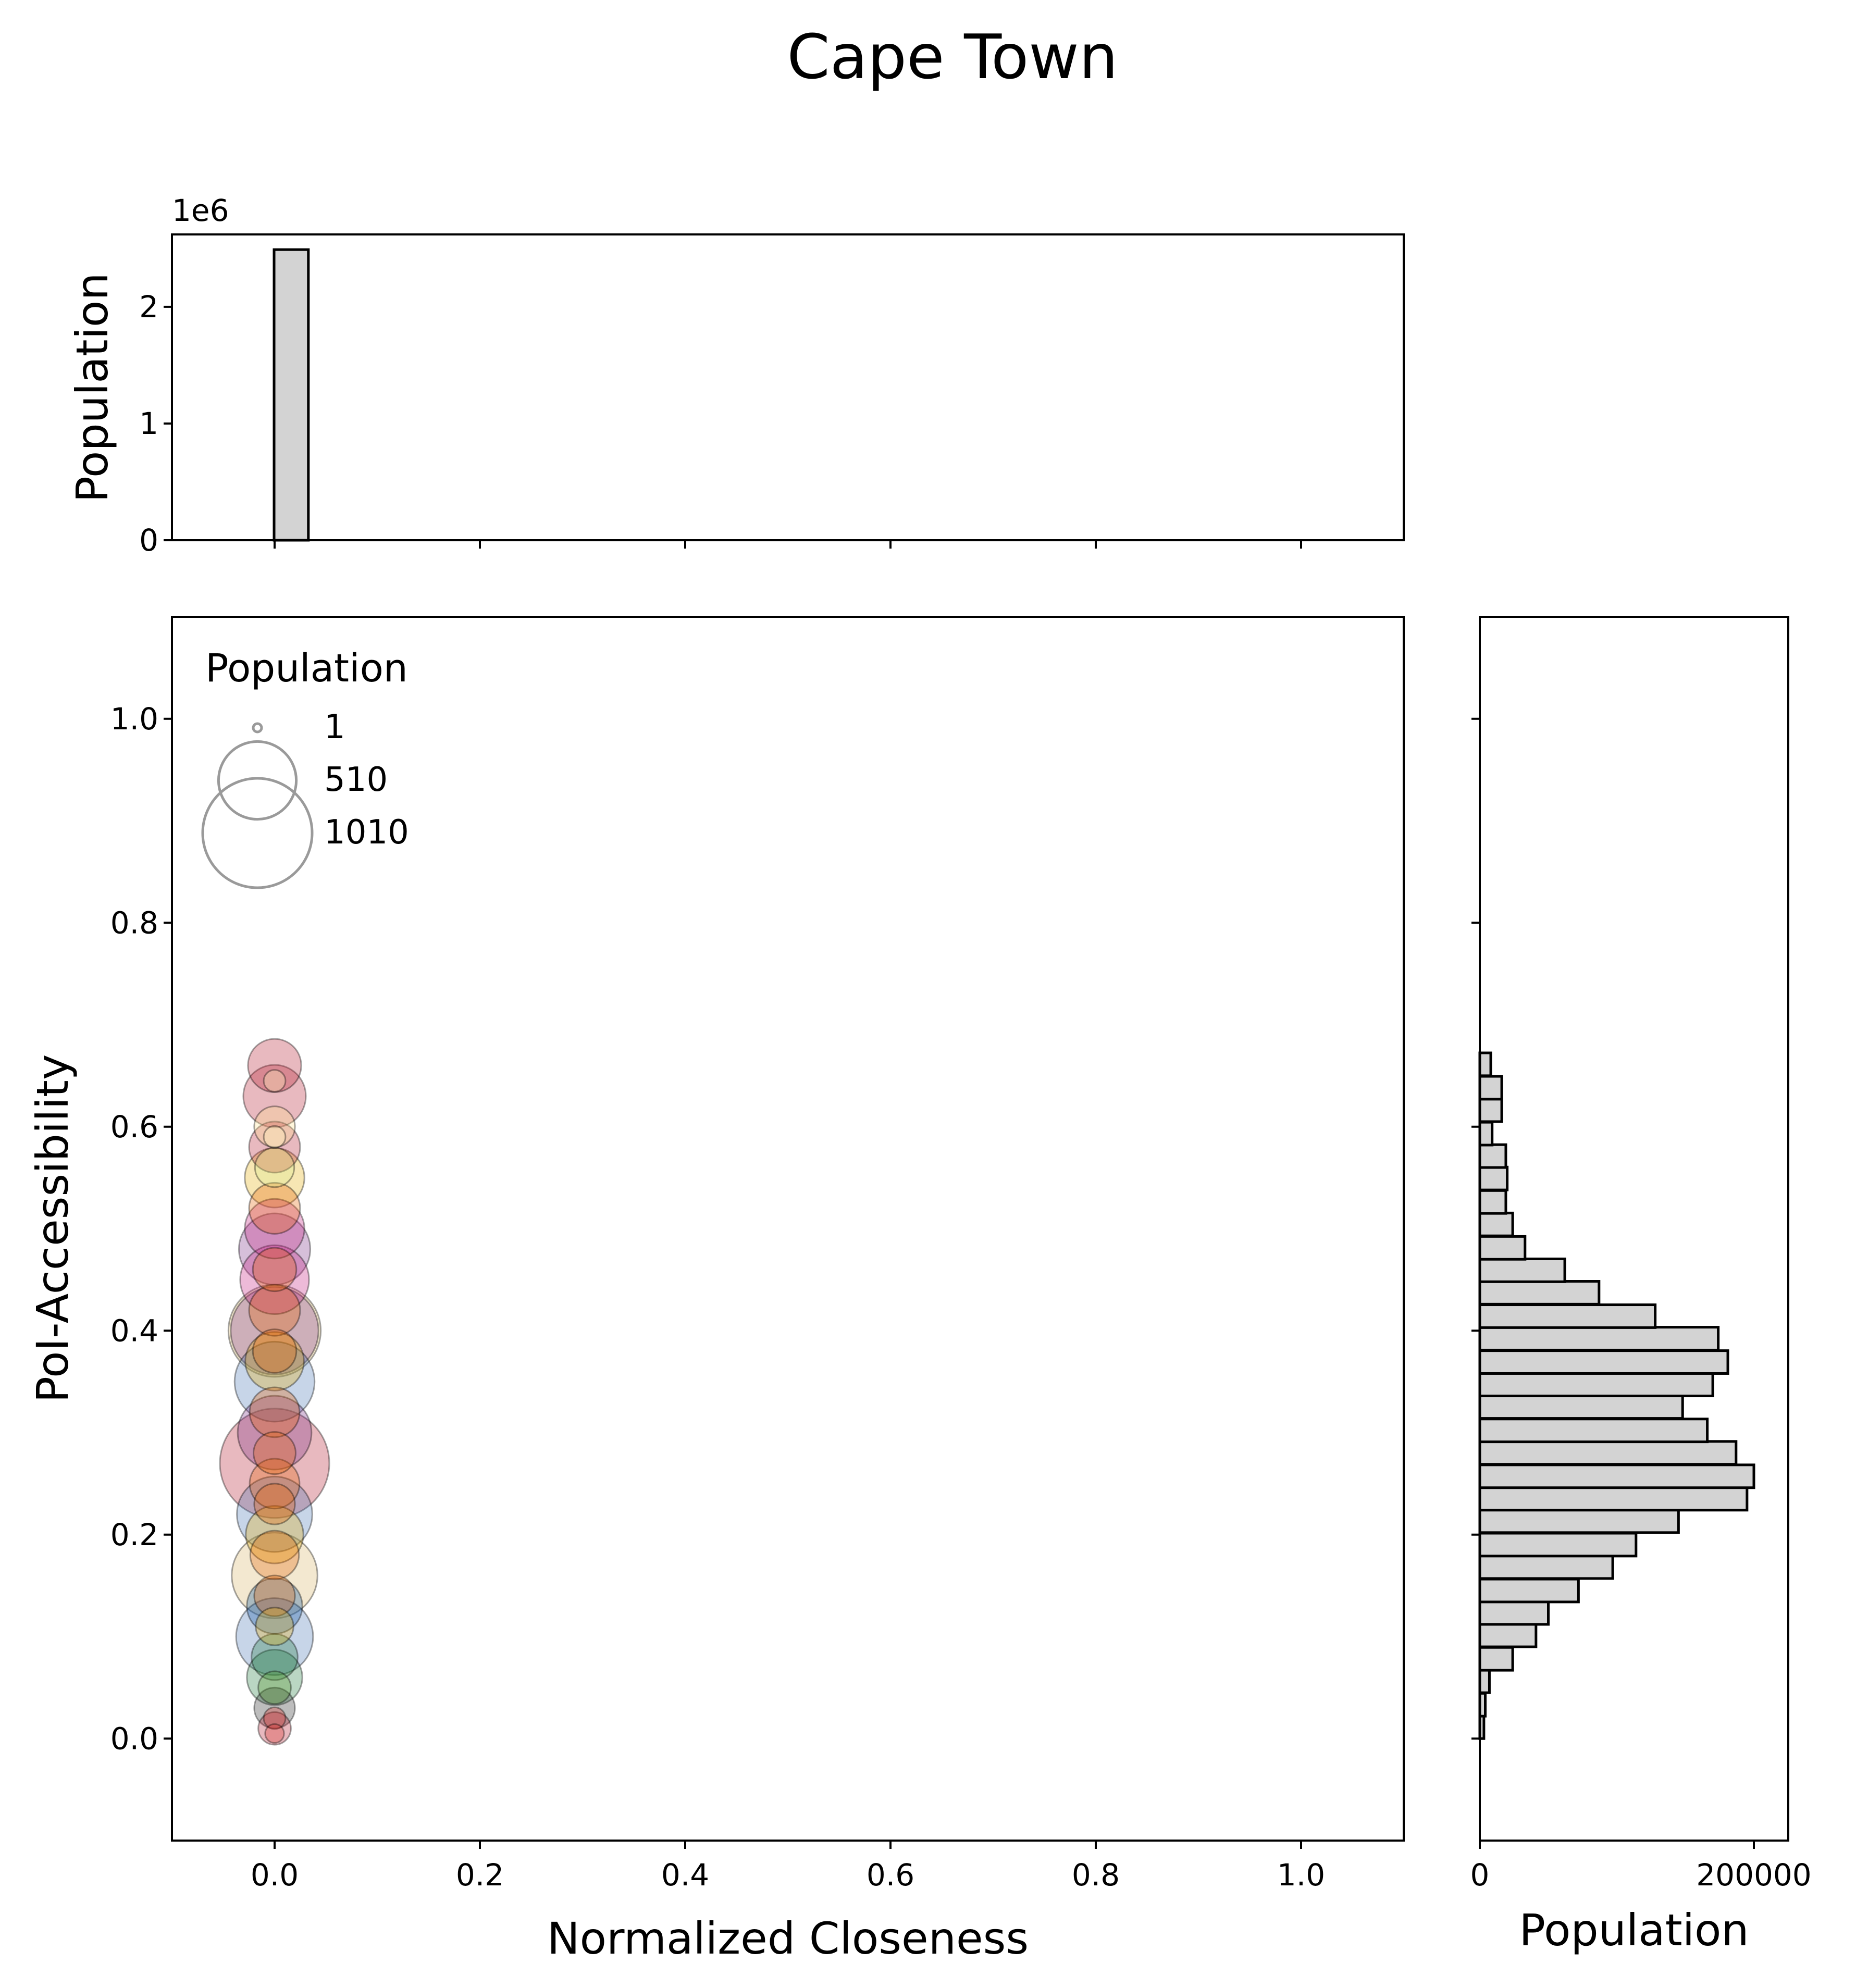 This screenshot has height=1988, width=1856. Describe the element at coordinates (1634, 1229) in the screenshot. I see `right-histogram-frame` at that location.